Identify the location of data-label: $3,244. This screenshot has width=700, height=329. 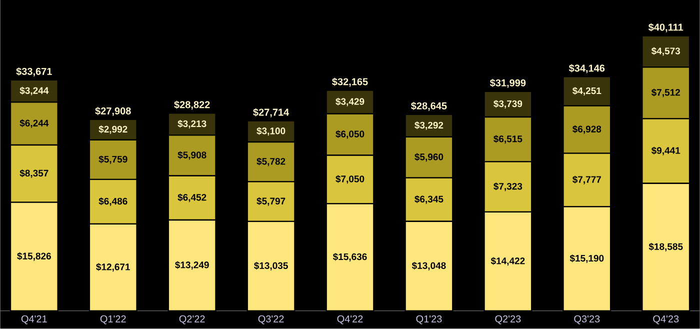
(34, 91).